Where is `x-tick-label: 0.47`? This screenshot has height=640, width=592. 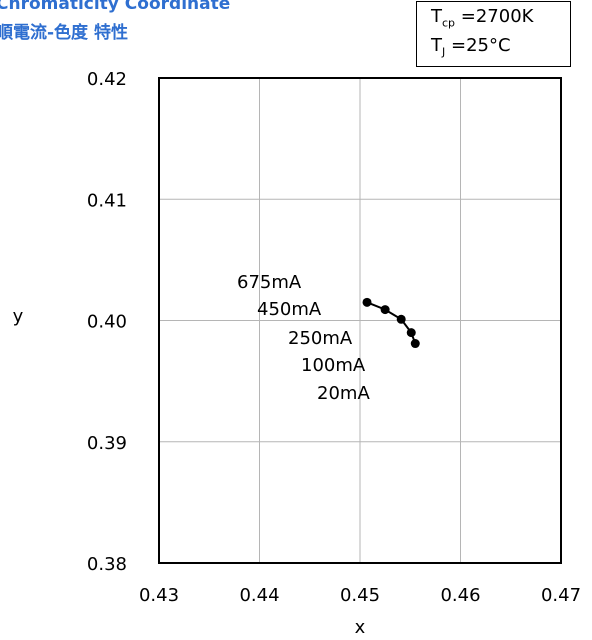
x-tick-label: 0.47 is located at coordinates (561, 595).